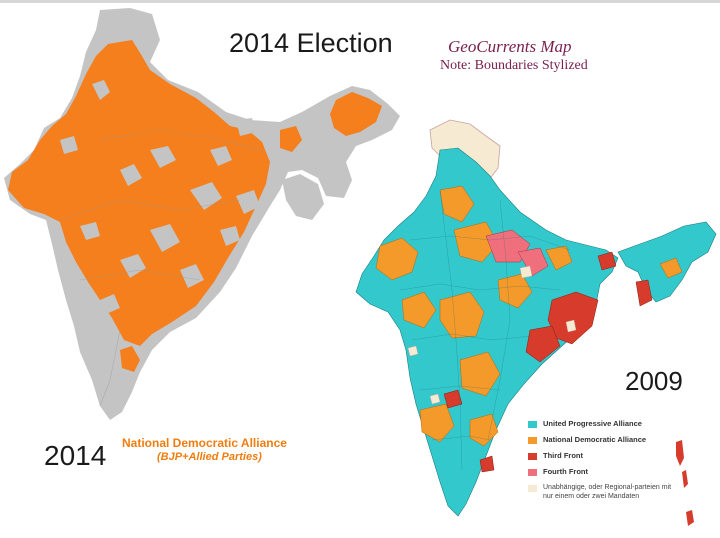  Describe the element at coordinates (565, 471) in the screenshot. I see `legend-label-fourth-front: Fourth Front` at that location.